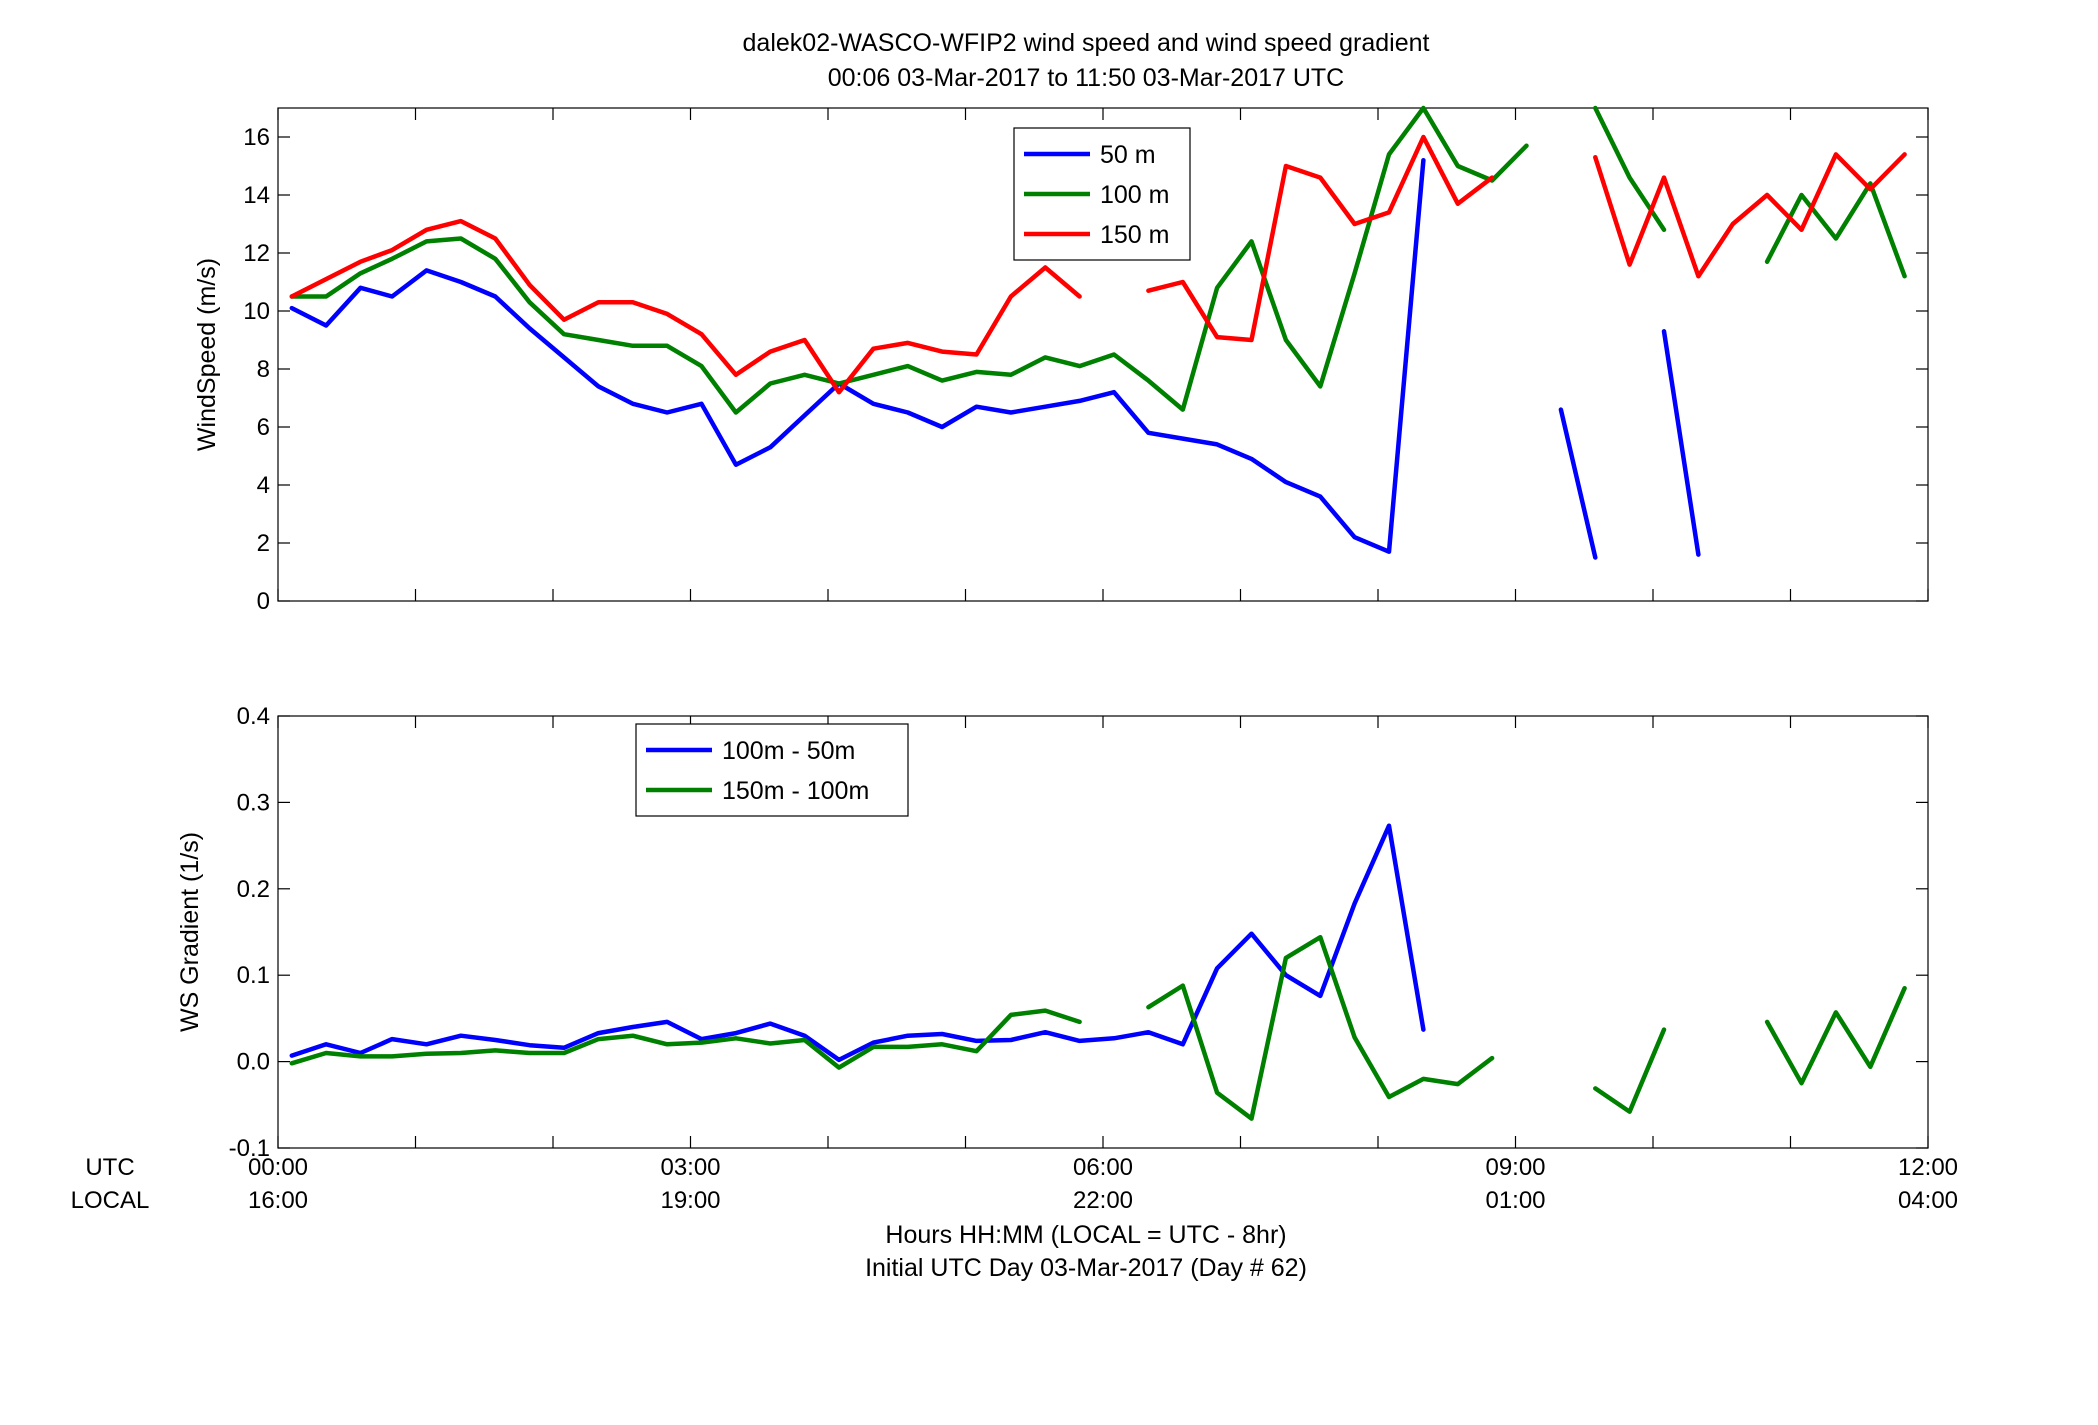 This screenshot has height=1425, width=2098. Describe the element at coordinates (253, 889) in the screenshot. I see `gradient-y-tick-label: 0.2` at that location.